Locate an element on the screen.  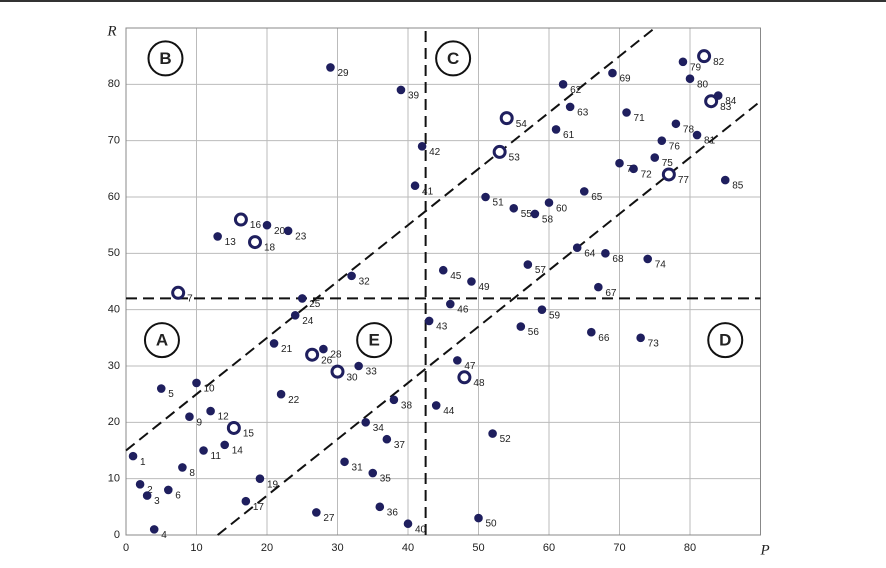
y-tick-label: 30 is located at coordinates (114, 366).